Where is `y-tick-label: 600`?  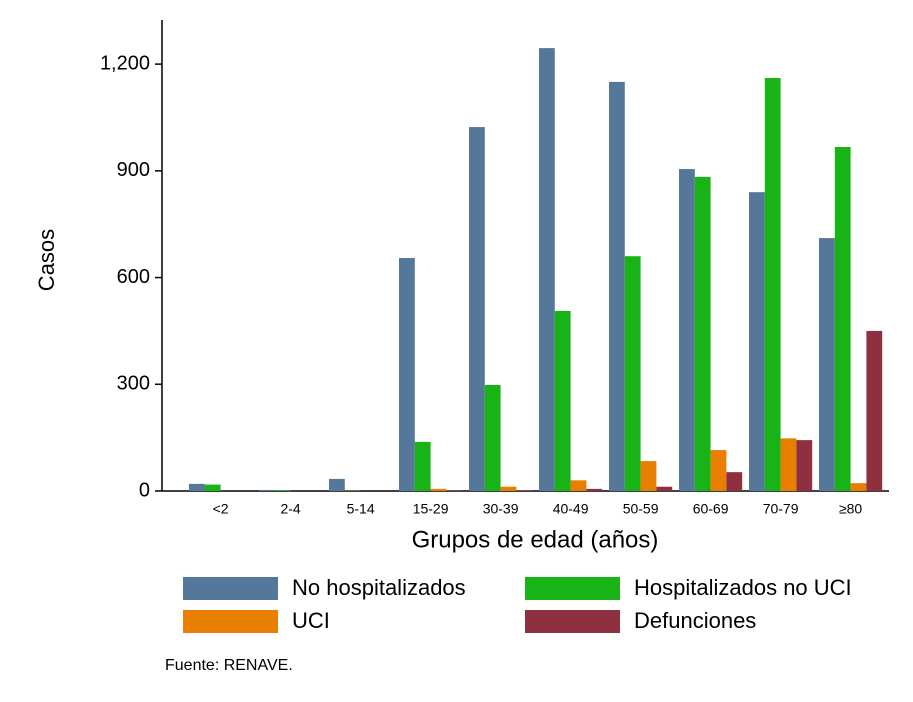
y-tick-label: 600 is located at coordinates (133, 277).